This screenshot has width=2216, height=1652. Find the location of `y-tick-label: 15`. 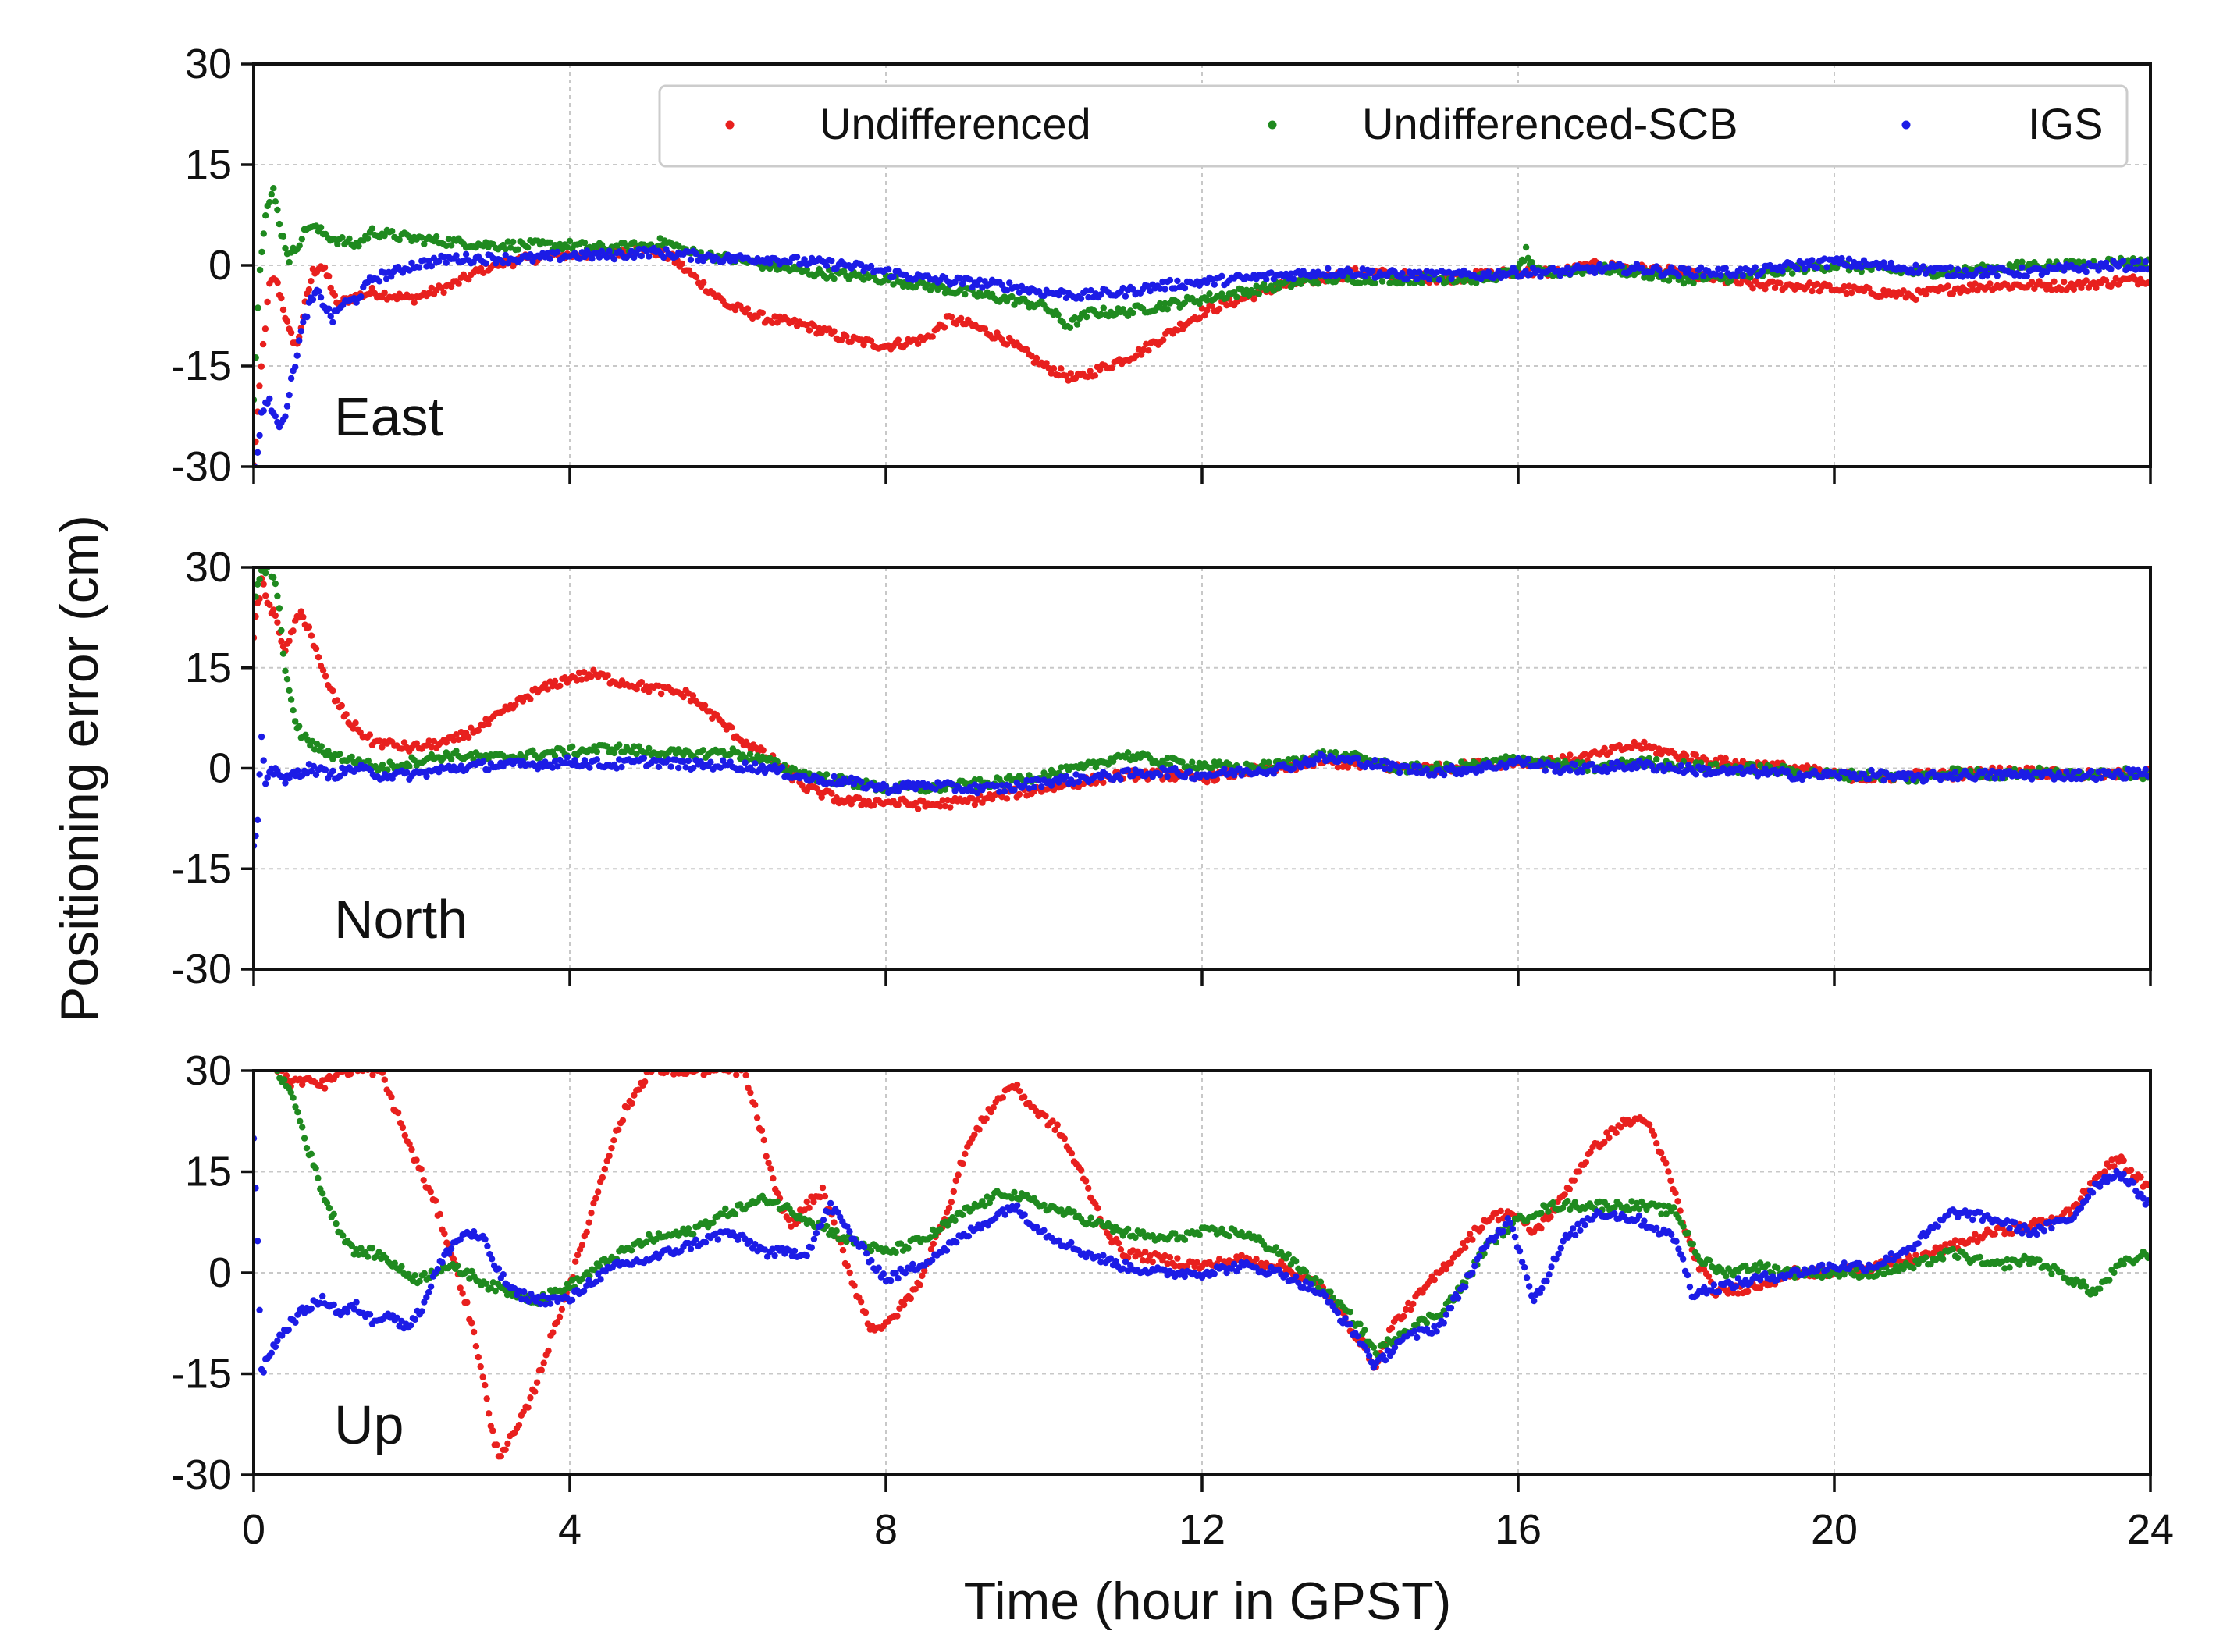

y-tick-label: 15 is located at coordinates (208, 164).